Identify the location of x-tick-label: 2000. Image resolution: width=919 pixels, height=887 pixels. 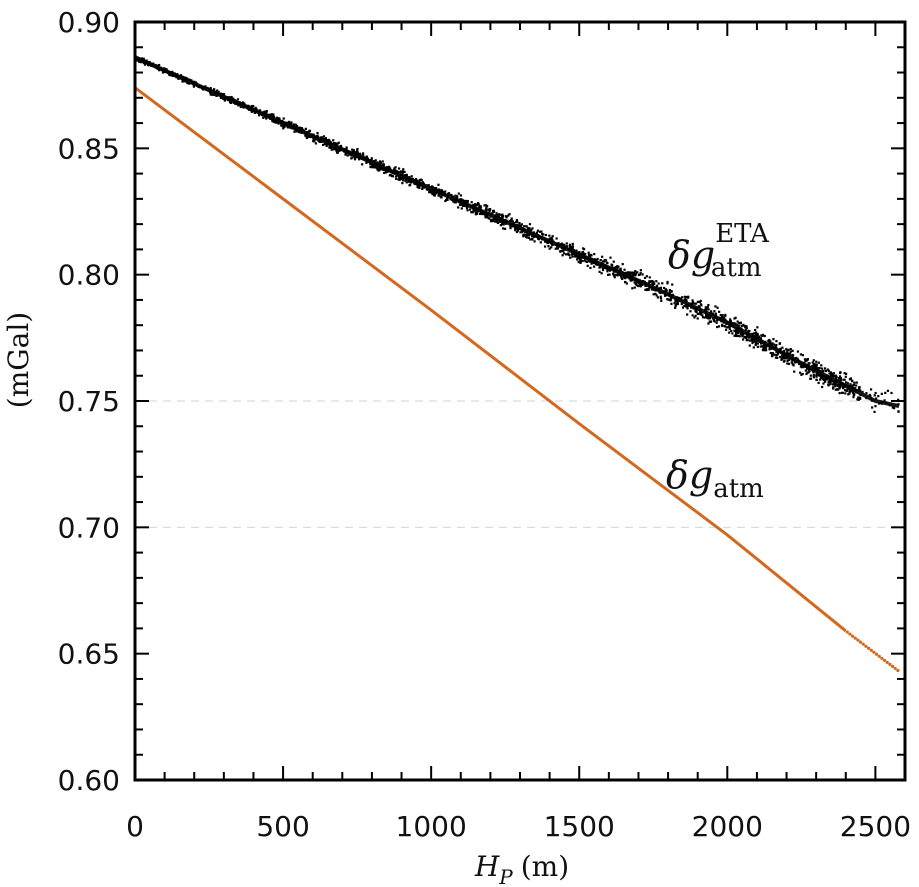
(727, 826).